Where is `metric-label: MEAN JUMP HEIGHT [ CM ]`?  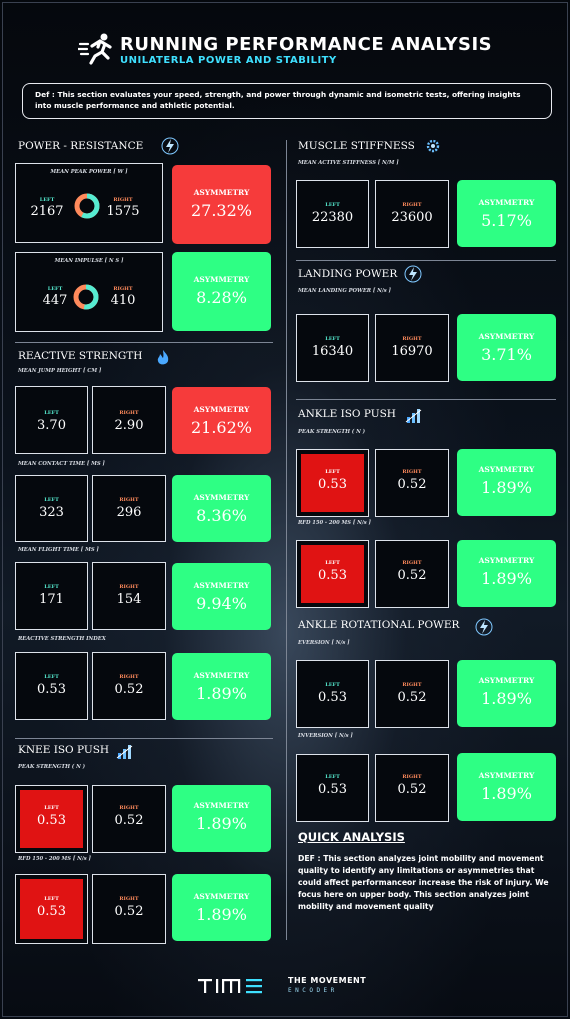 metric-label: MEAN JUMP HEIGHT [ CM ] is located at coordinates (60, 371).